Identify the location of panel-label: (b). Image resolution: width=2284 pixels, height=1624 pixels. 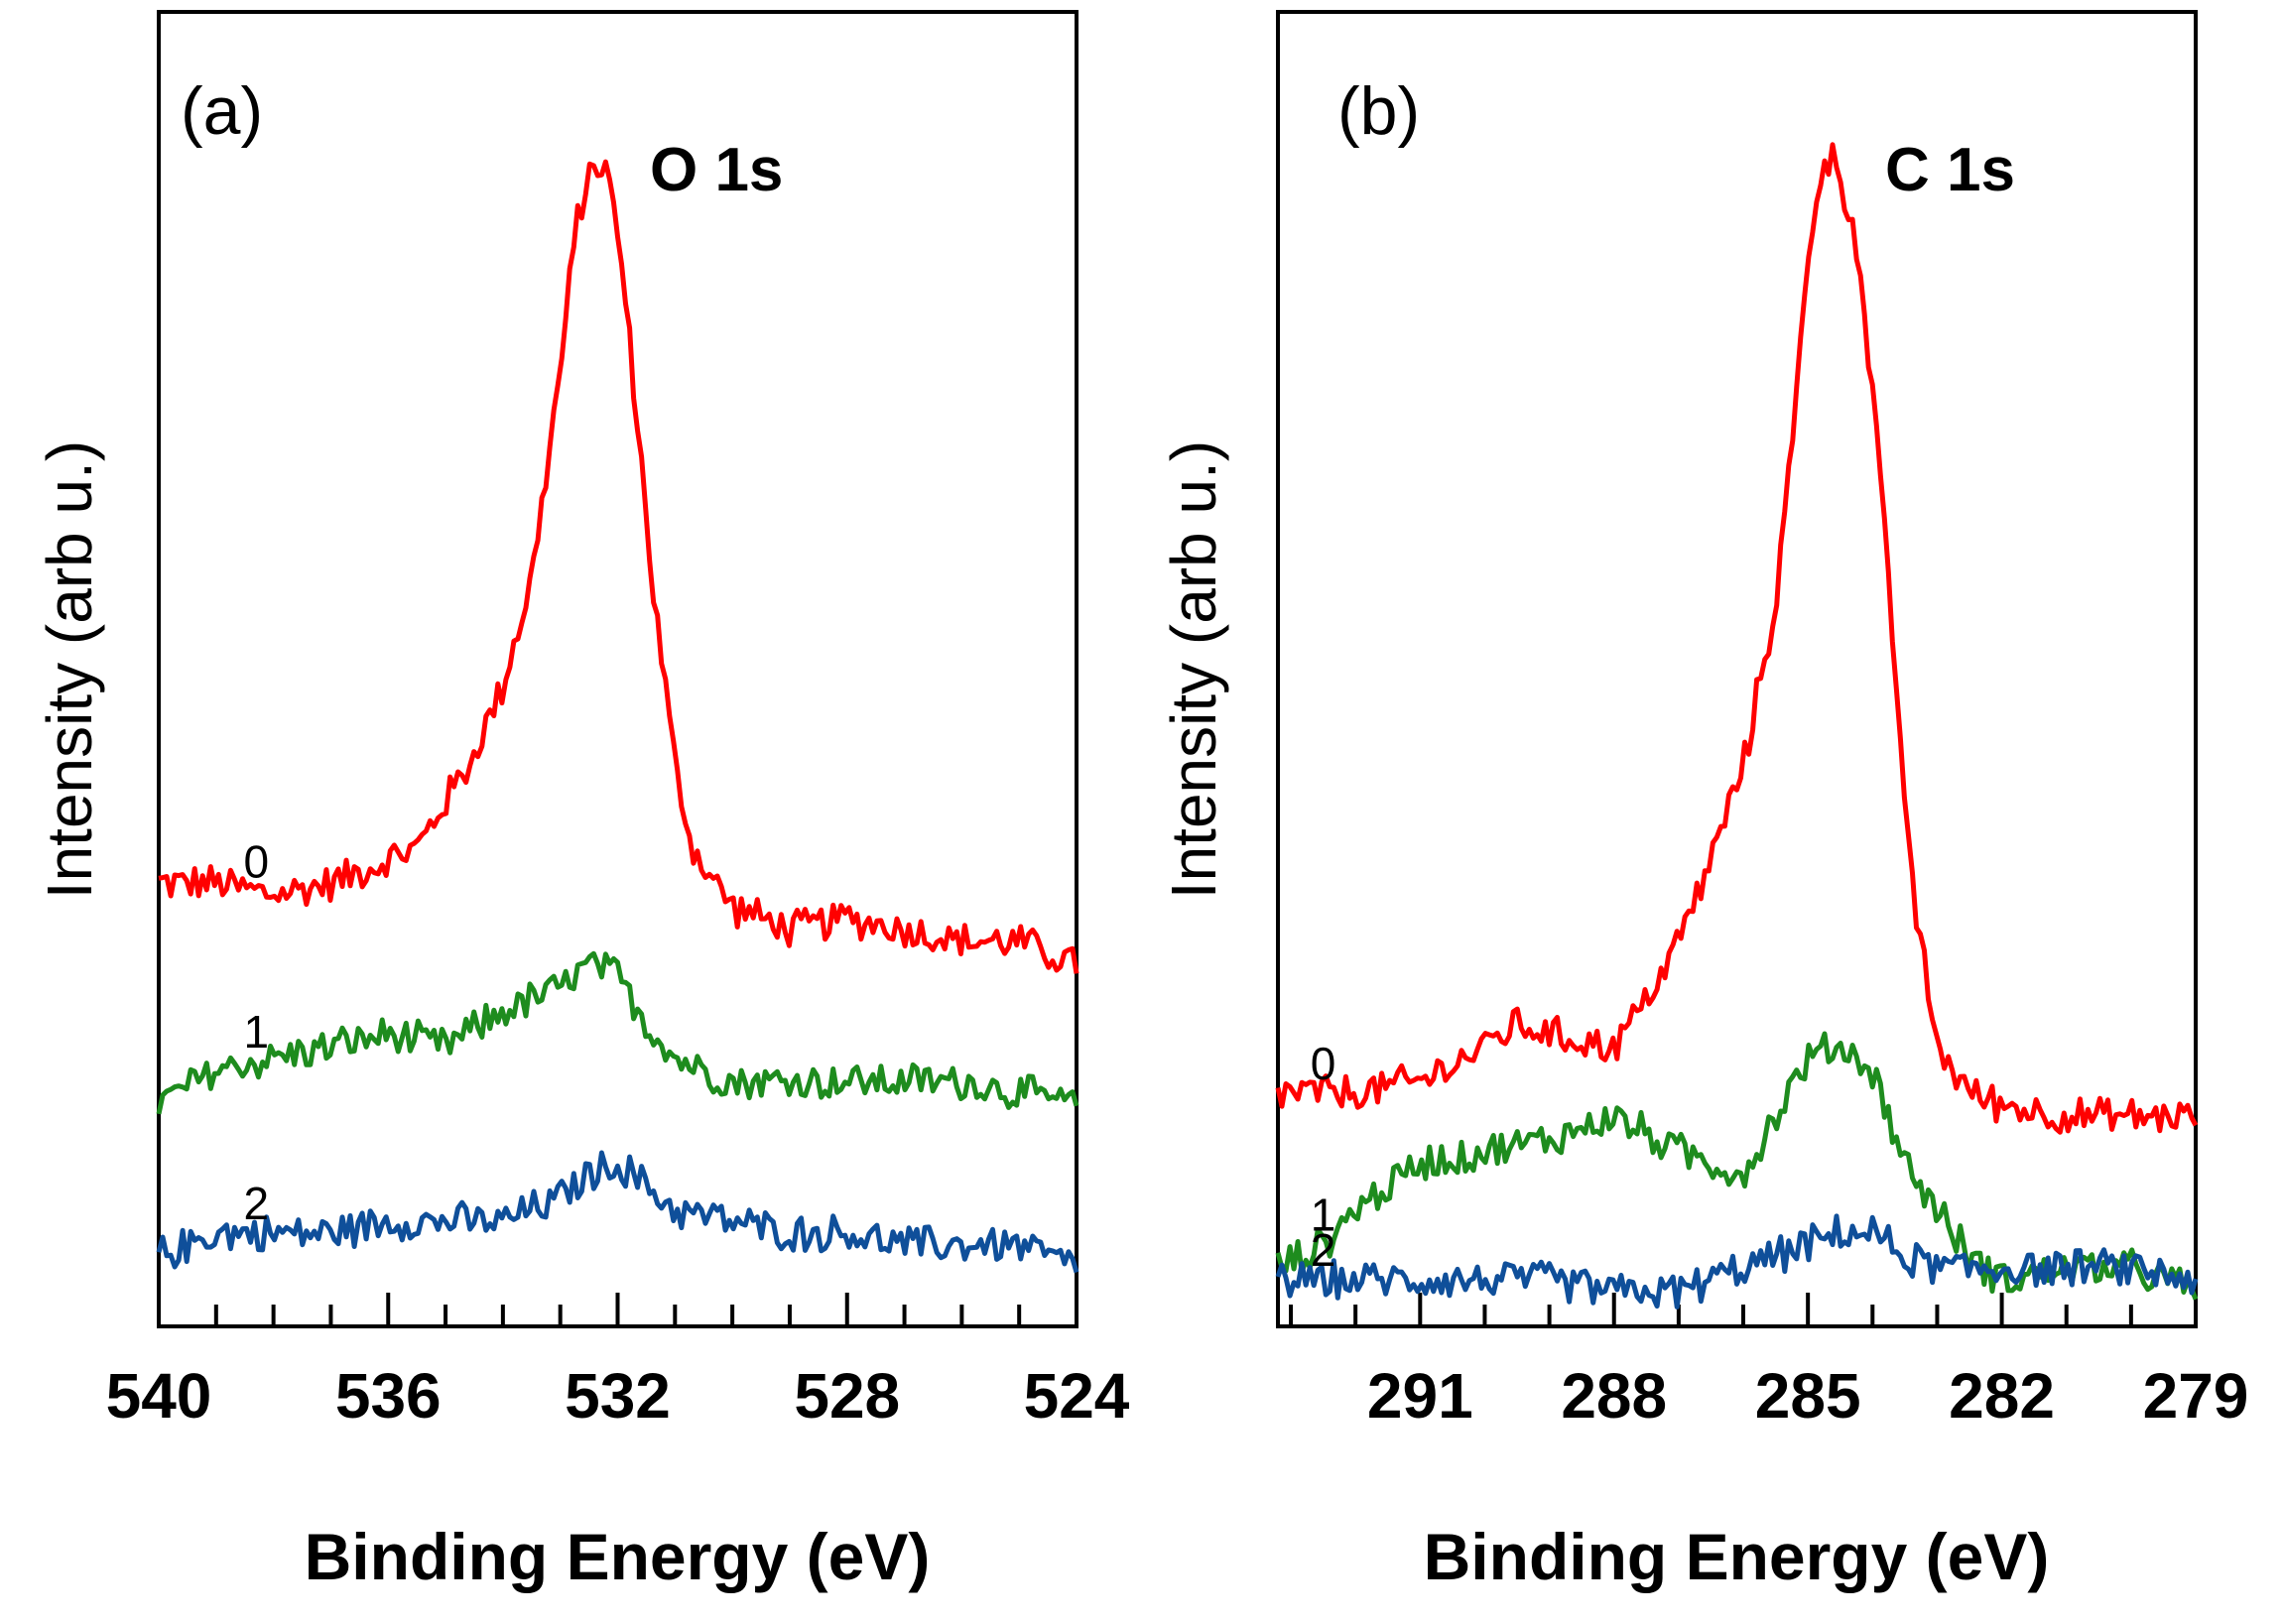
(1378, 111).